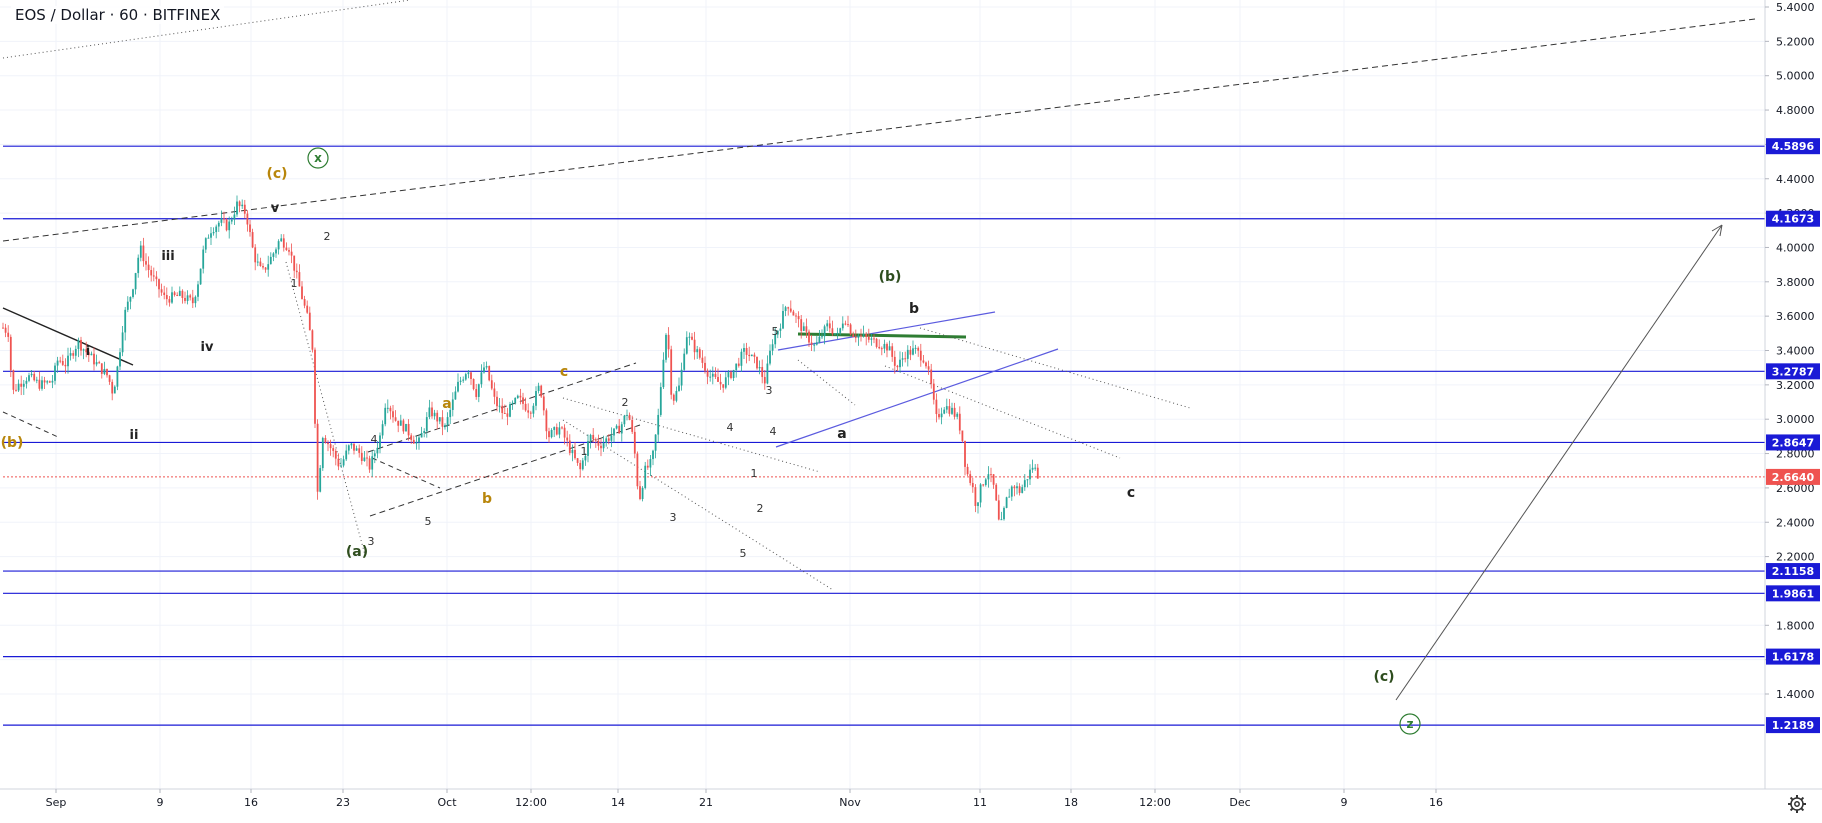 The image size is (1822, 823). Describe the element at coordinates (882, 335) in the screenshot. I see `green-horizontal` at that location.